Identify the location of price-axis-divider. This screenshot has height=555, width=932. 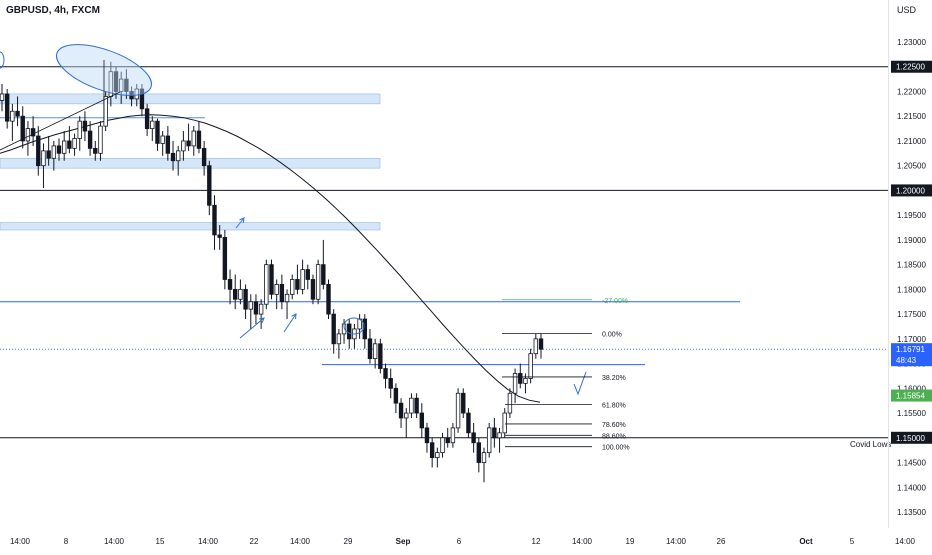
(888, 264).